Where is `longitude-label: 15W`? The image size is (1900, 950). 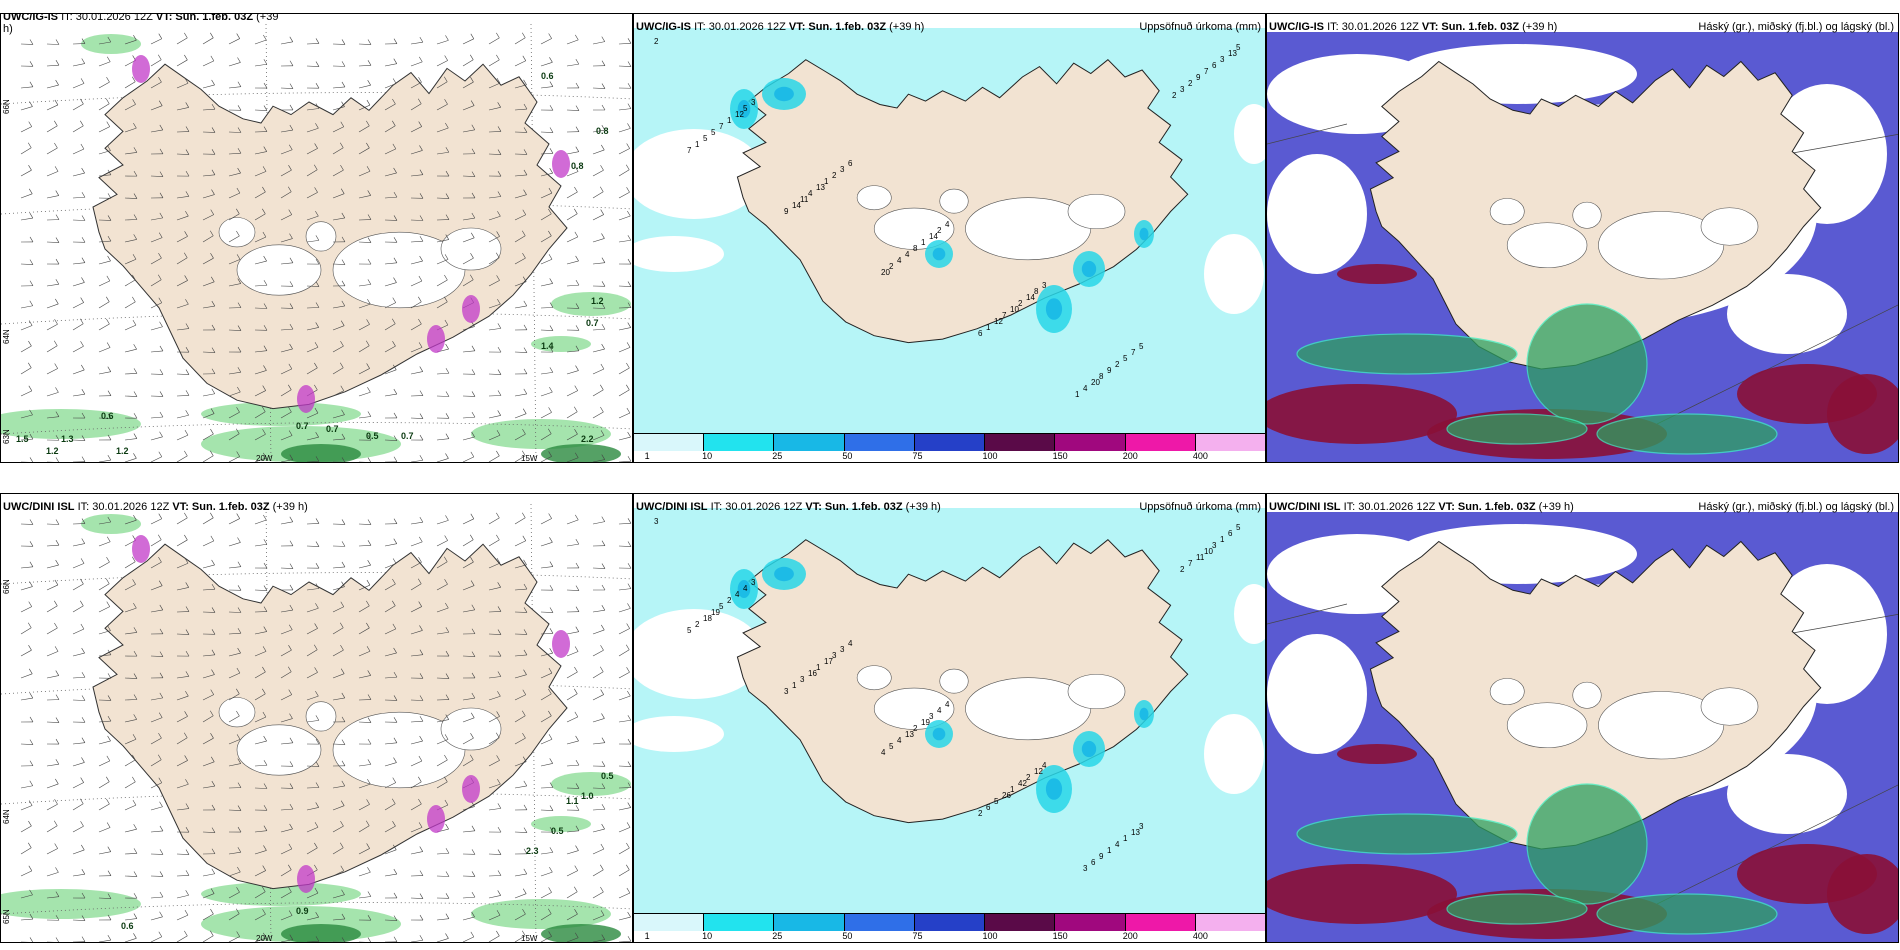 longitude-label: 15W is located at coordinates (529, 458).